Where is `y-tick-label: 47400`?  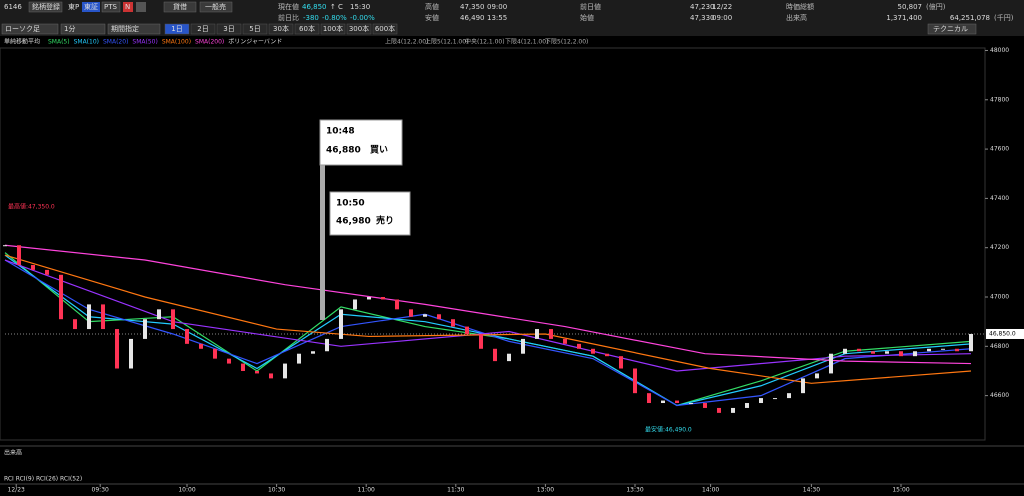 y-tick-label: 47400 is located at coordinates (999, 198).